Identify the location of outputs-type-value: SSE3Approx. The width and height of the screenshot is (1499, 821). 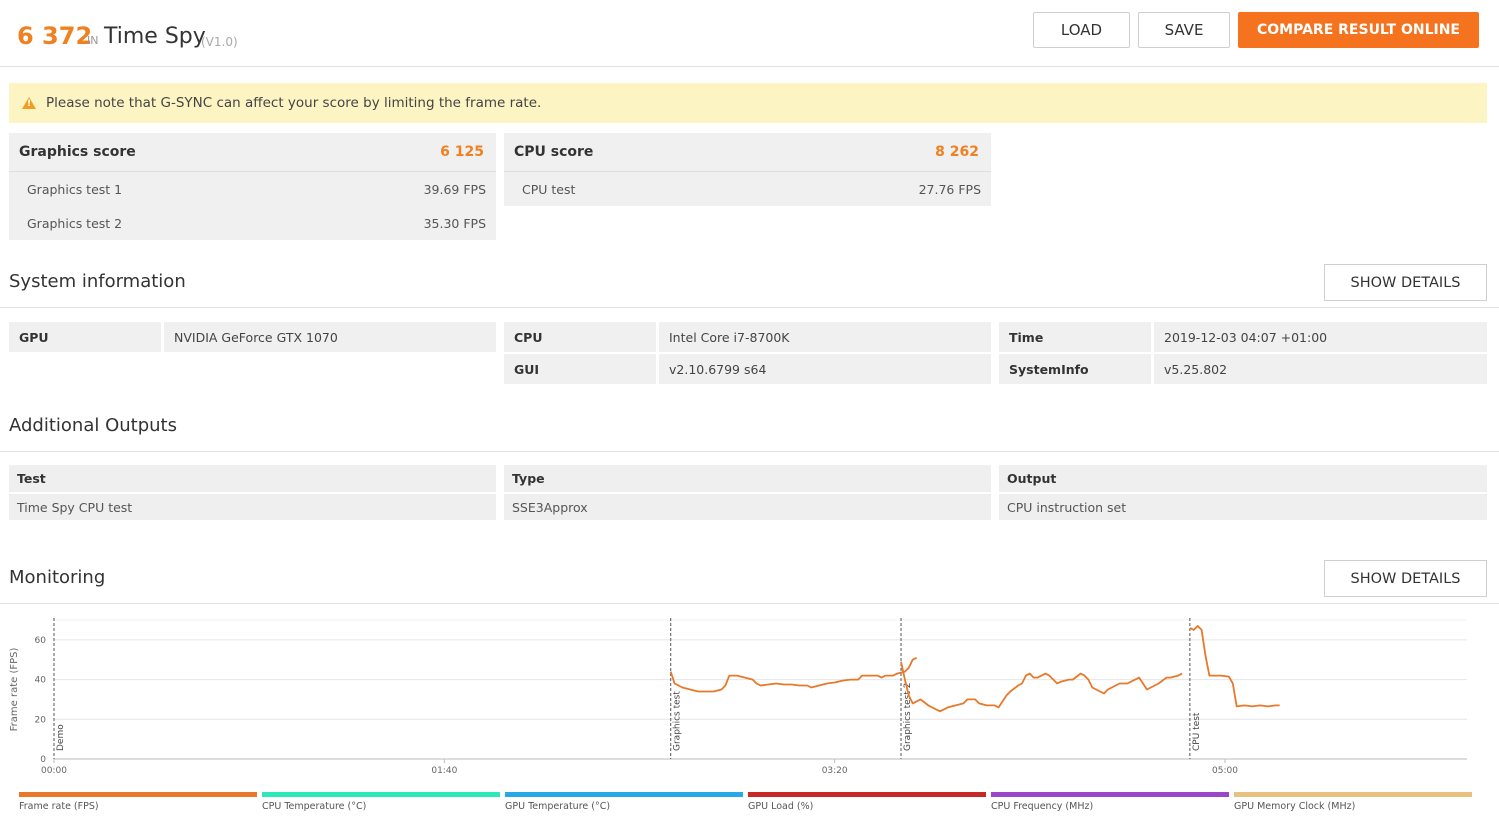
(747, 507).